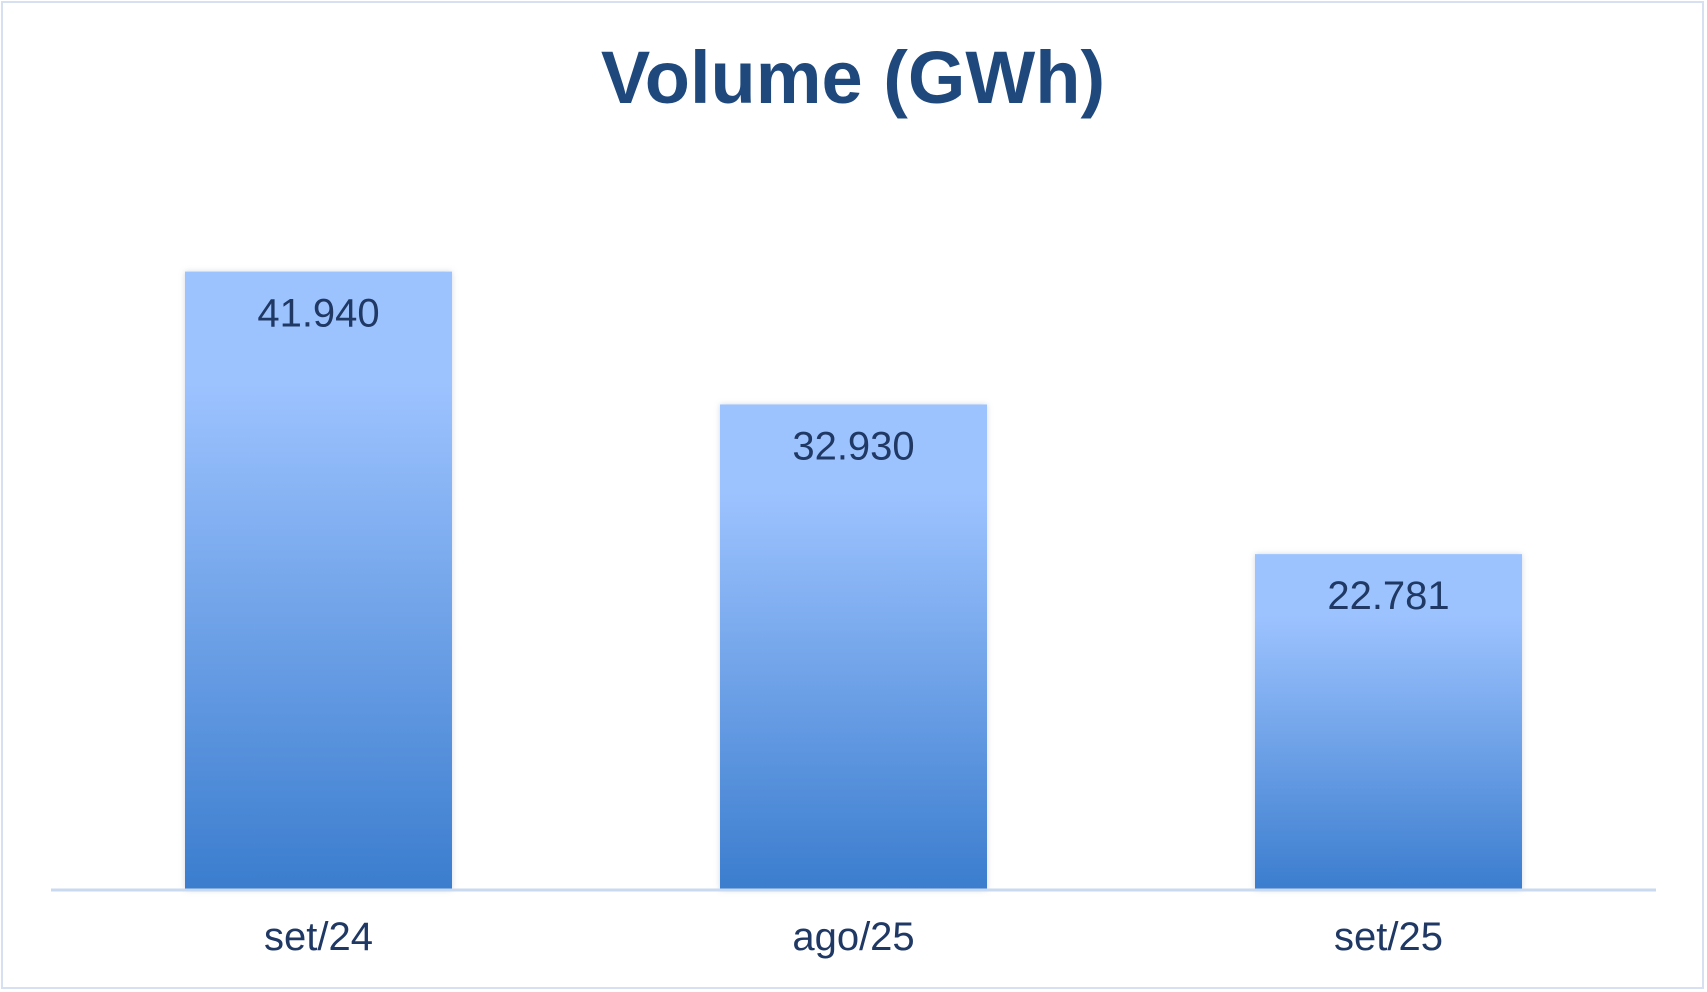 Image resolution: width=1707 pixels, height=992 pixels. I want to click on x-tick-label-set-25: set/25, so click(1388, 937).